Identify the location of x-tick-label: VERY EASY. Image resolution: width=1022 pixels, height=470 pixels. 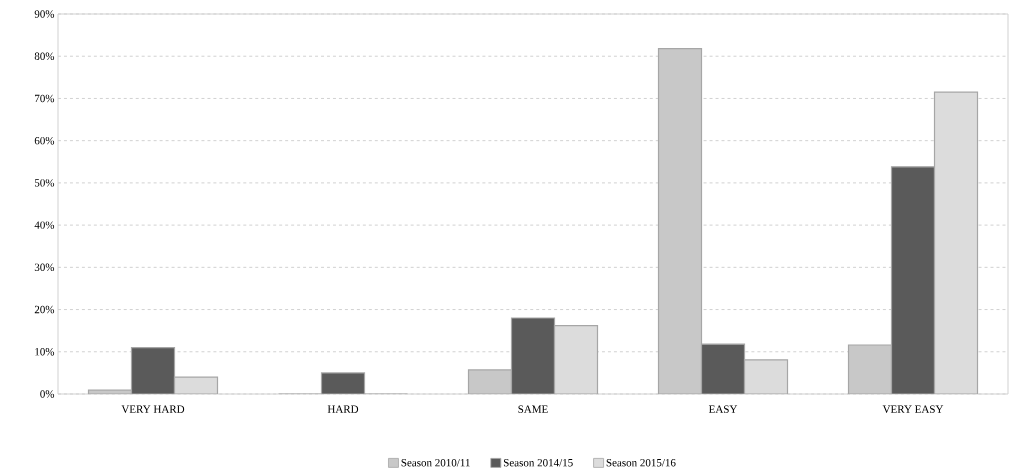
(913, 409).